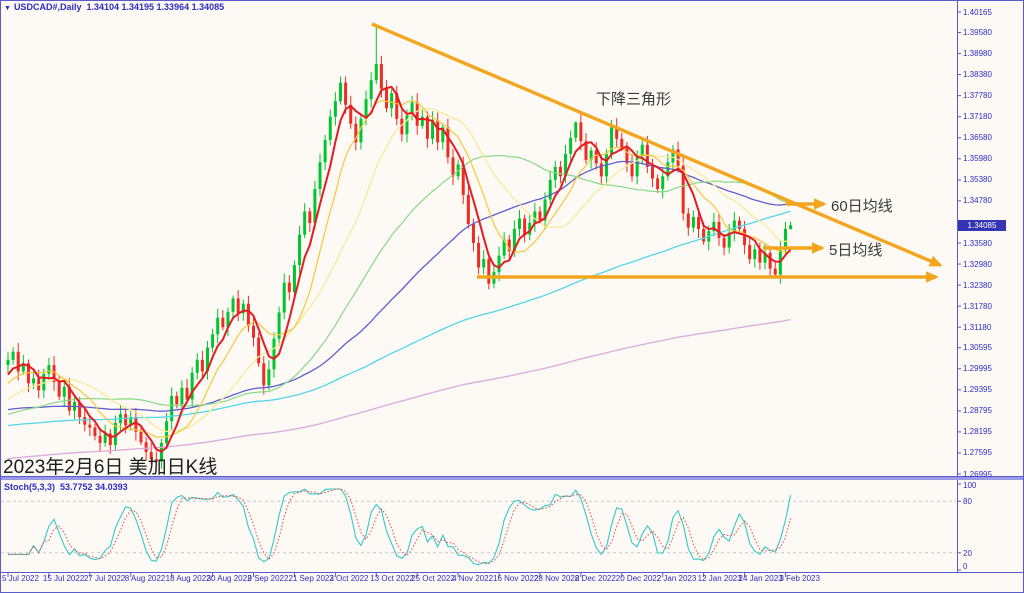  Describe the element at coordinates (977, 453) in the screenshot. I see `price-axis-label: 1.27595` at that location.